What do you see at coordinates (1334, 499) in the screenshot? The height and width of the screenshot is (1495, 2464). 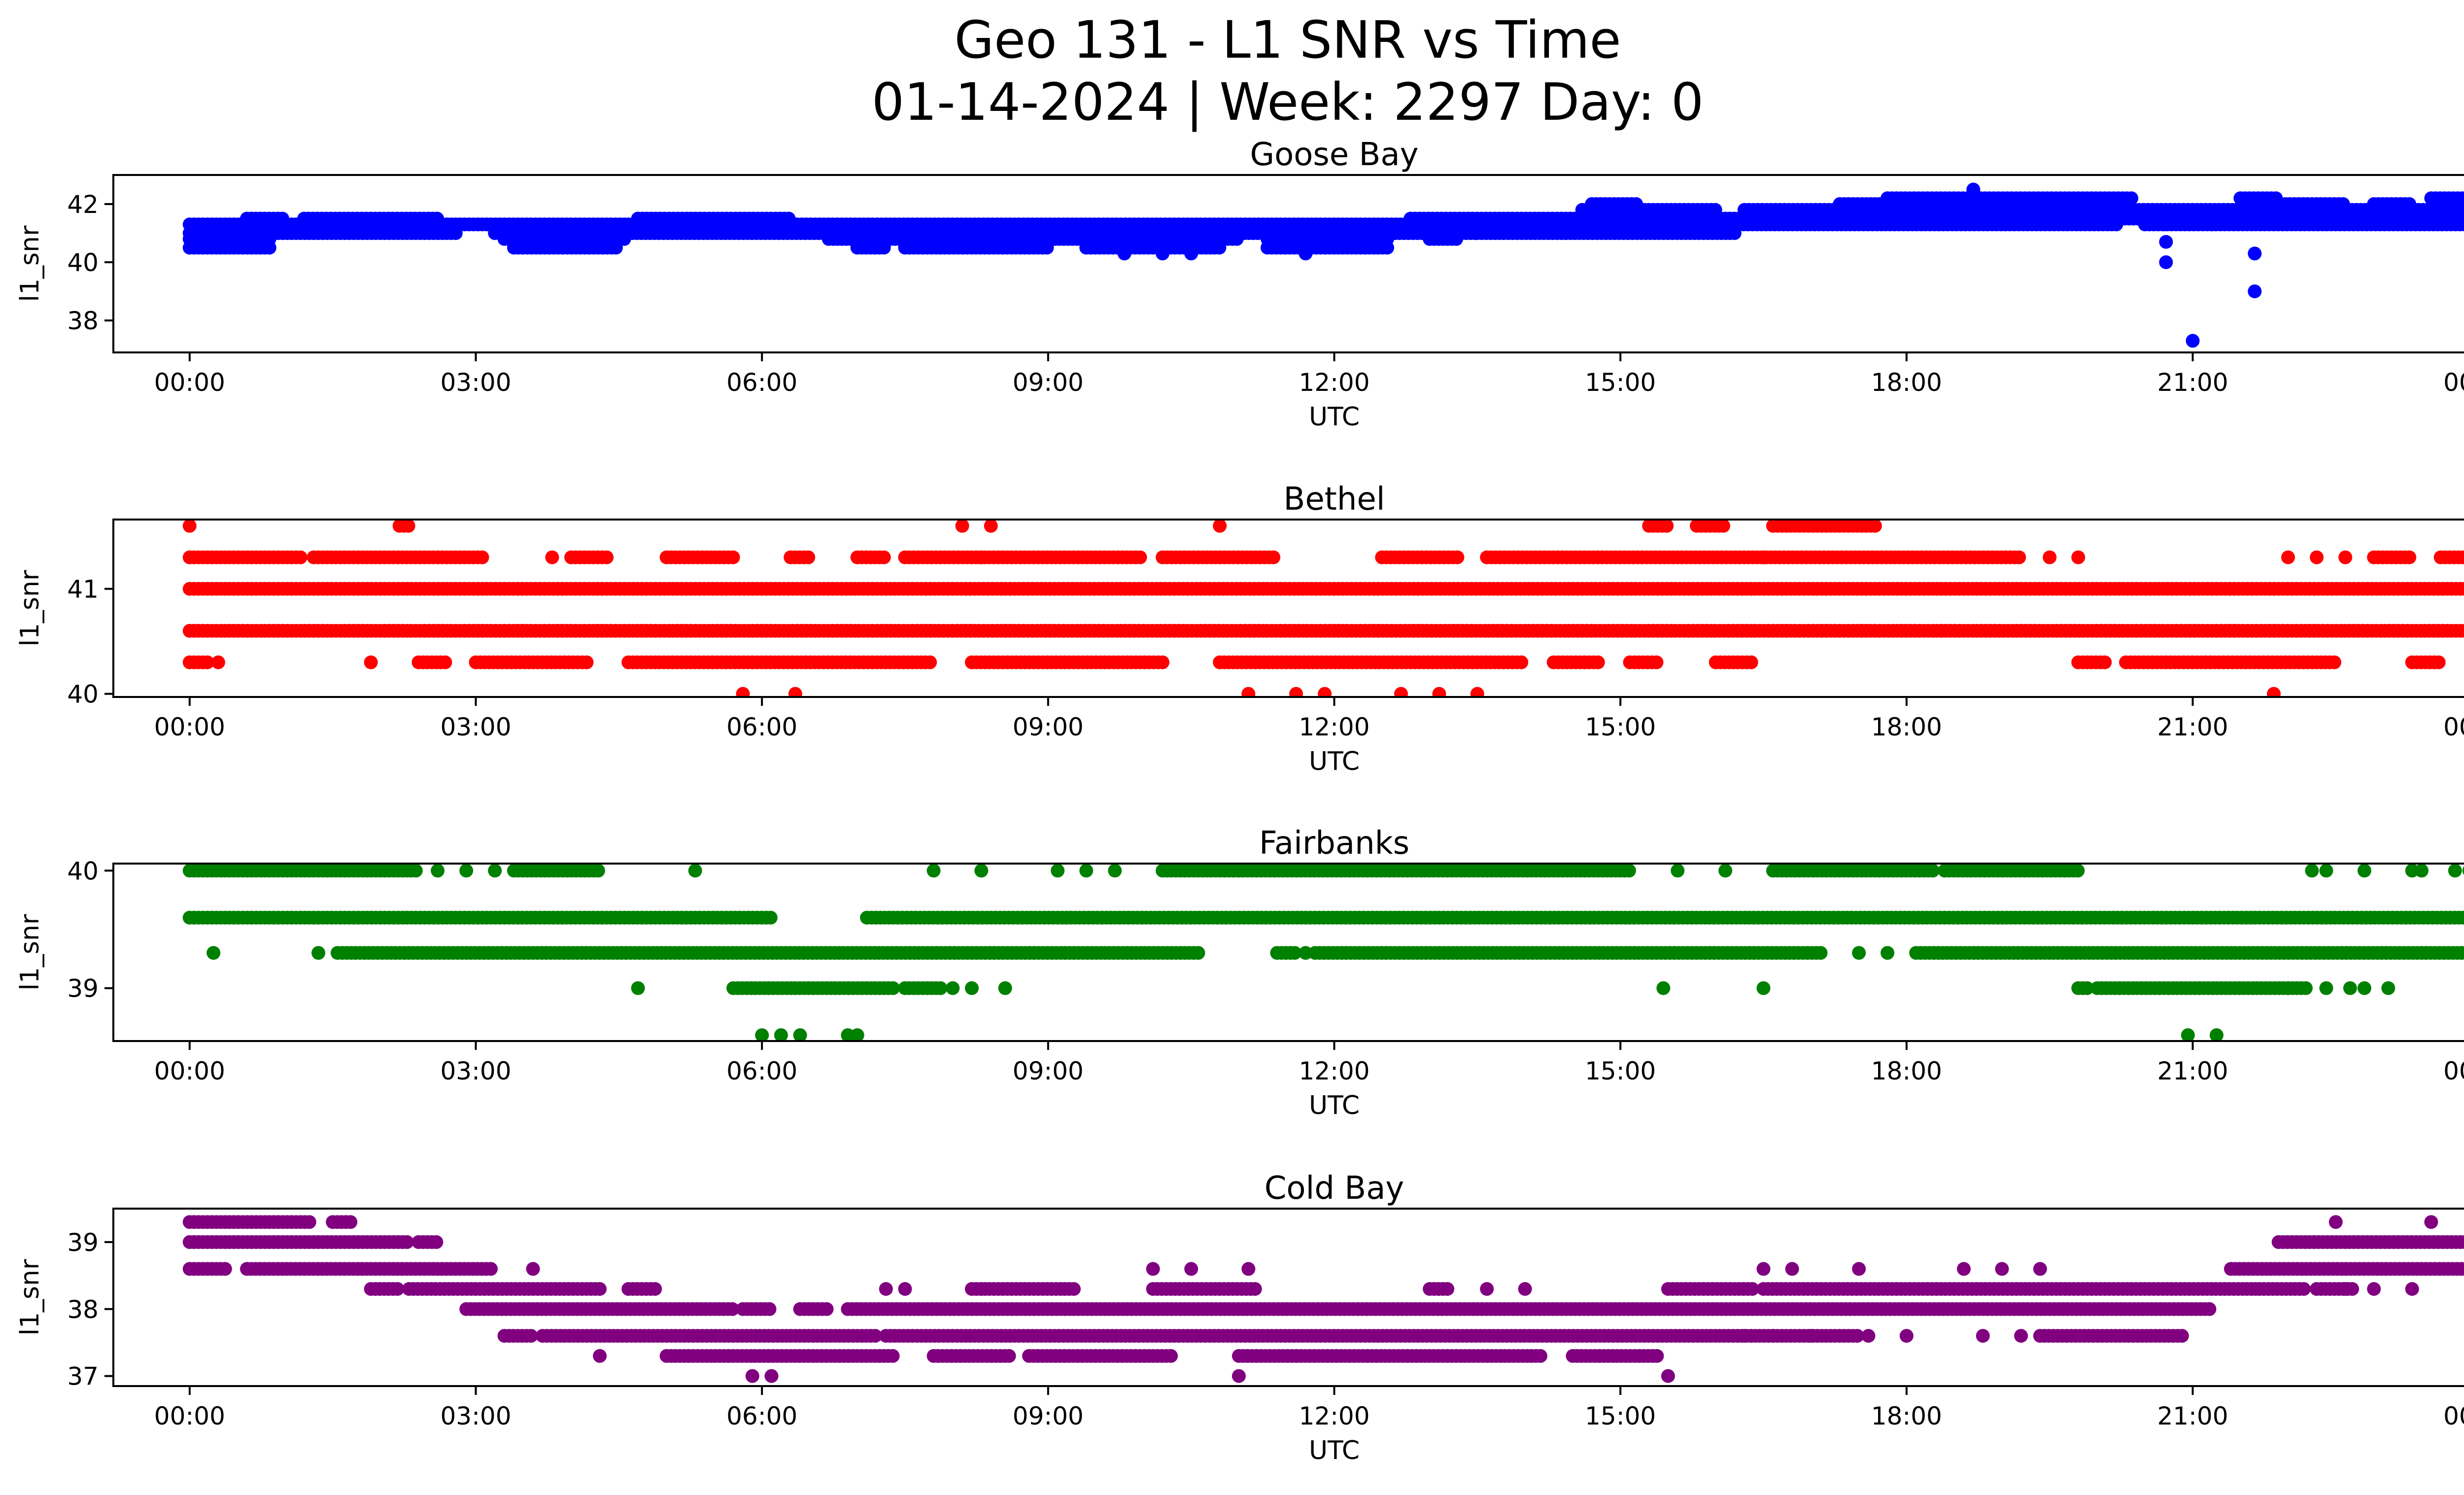 I see `subplot-title: Bethel` at bounding box center [1334, 499].